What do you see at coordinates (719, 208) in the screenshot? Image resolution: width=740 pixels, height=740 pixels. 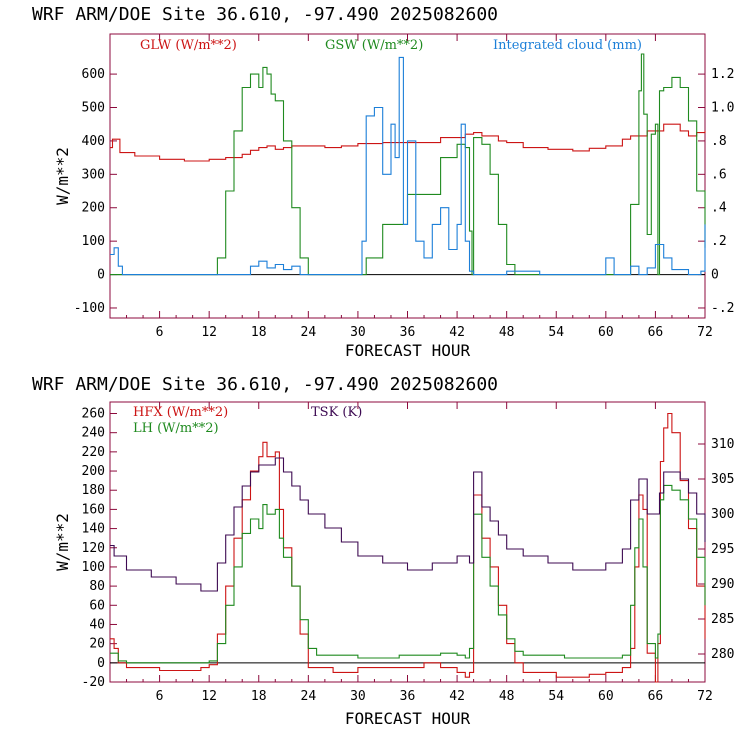 I see `y2-tick-label: .4` at bounding box center [719, 208].